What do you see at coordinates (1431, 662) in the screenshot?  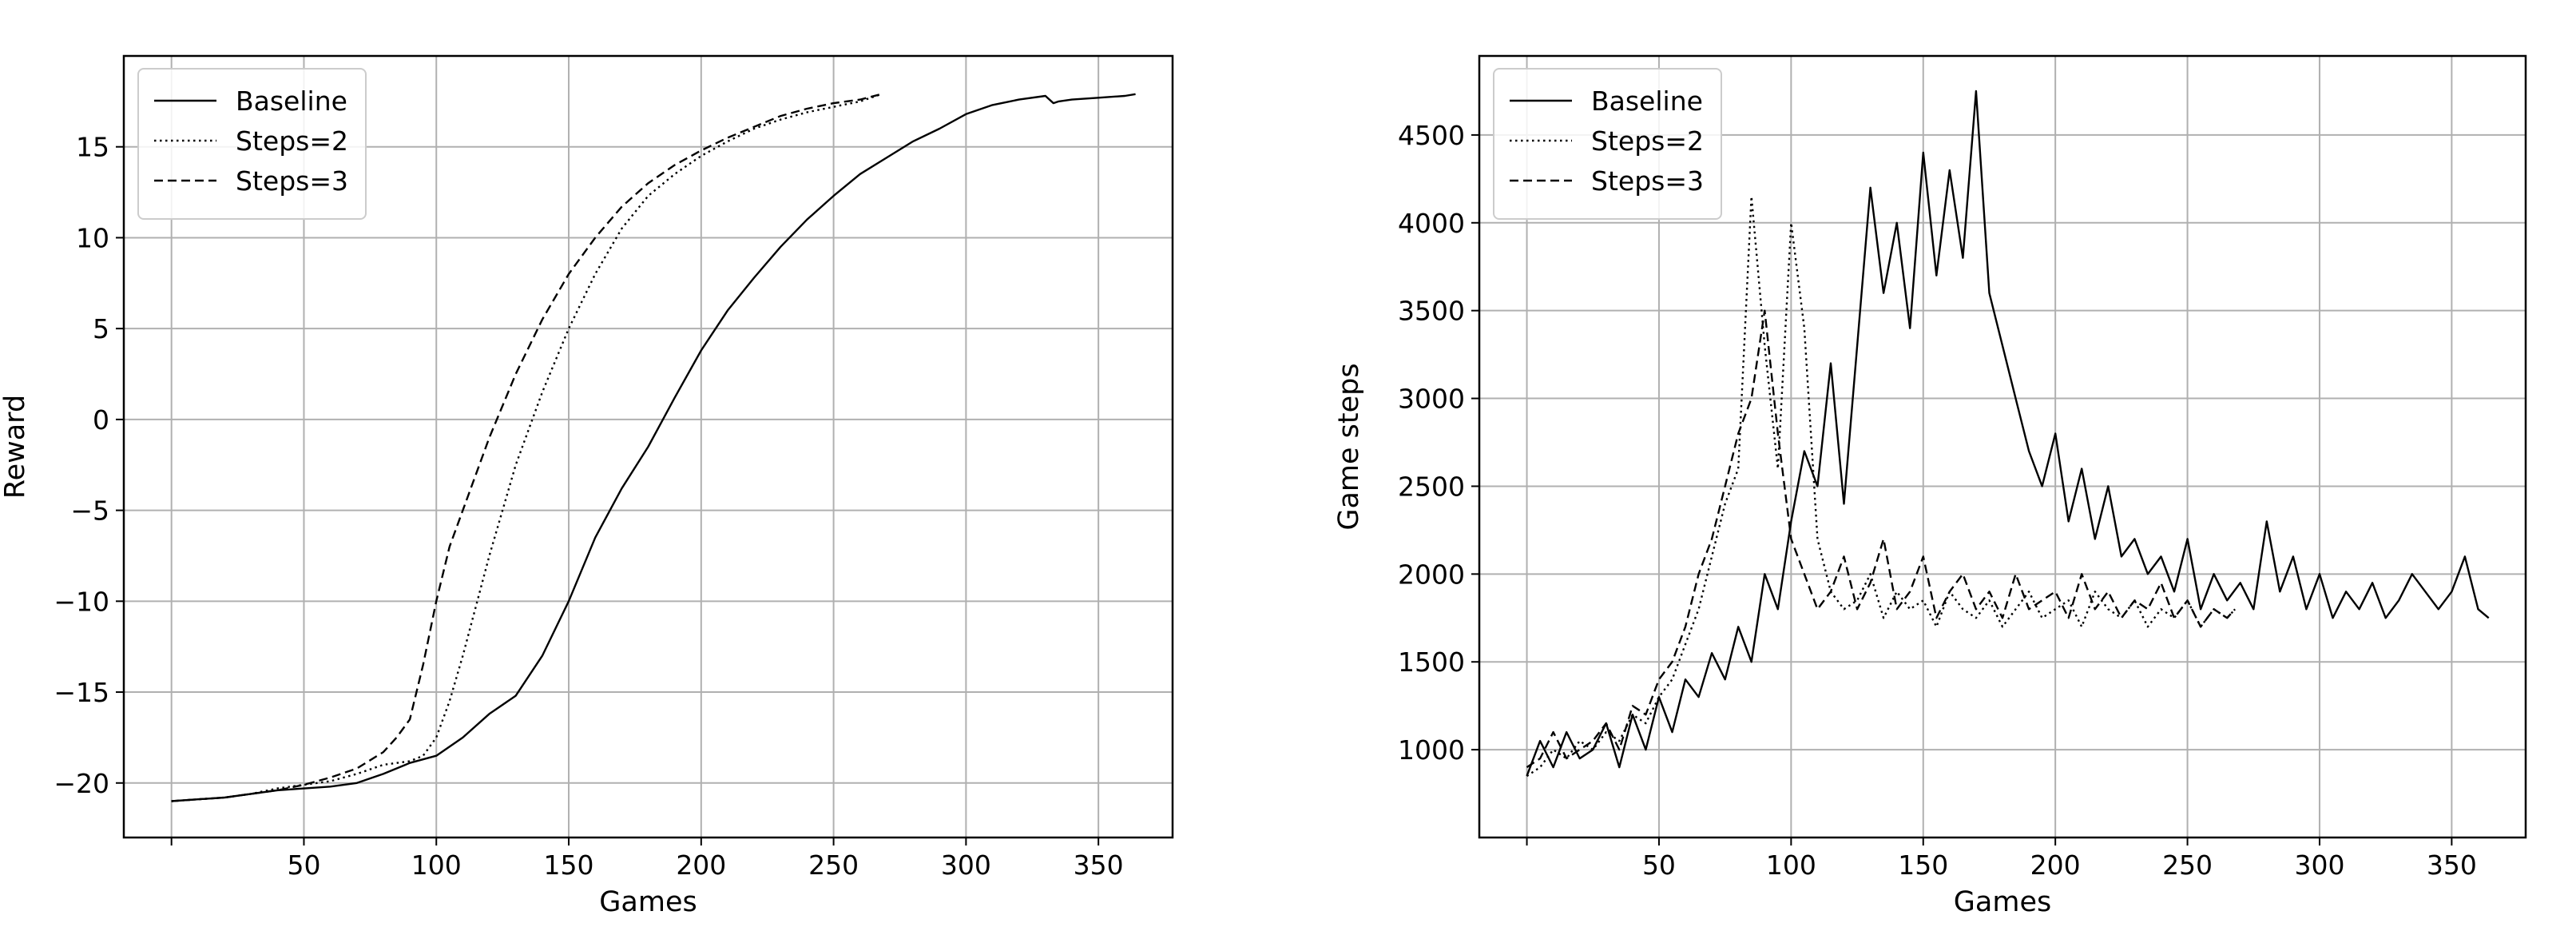 I see `y-tick-label: 1500` at bounding box center [1431, 662].